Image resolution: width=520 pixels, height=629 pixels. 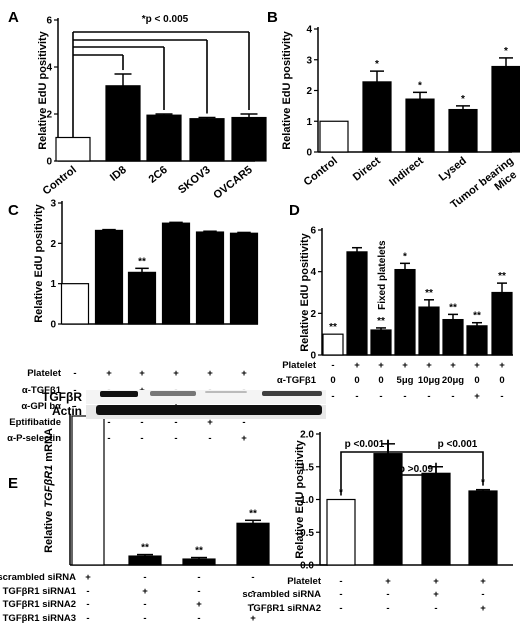 I want to click on panel-letter: D, so click(x=294, y=210).